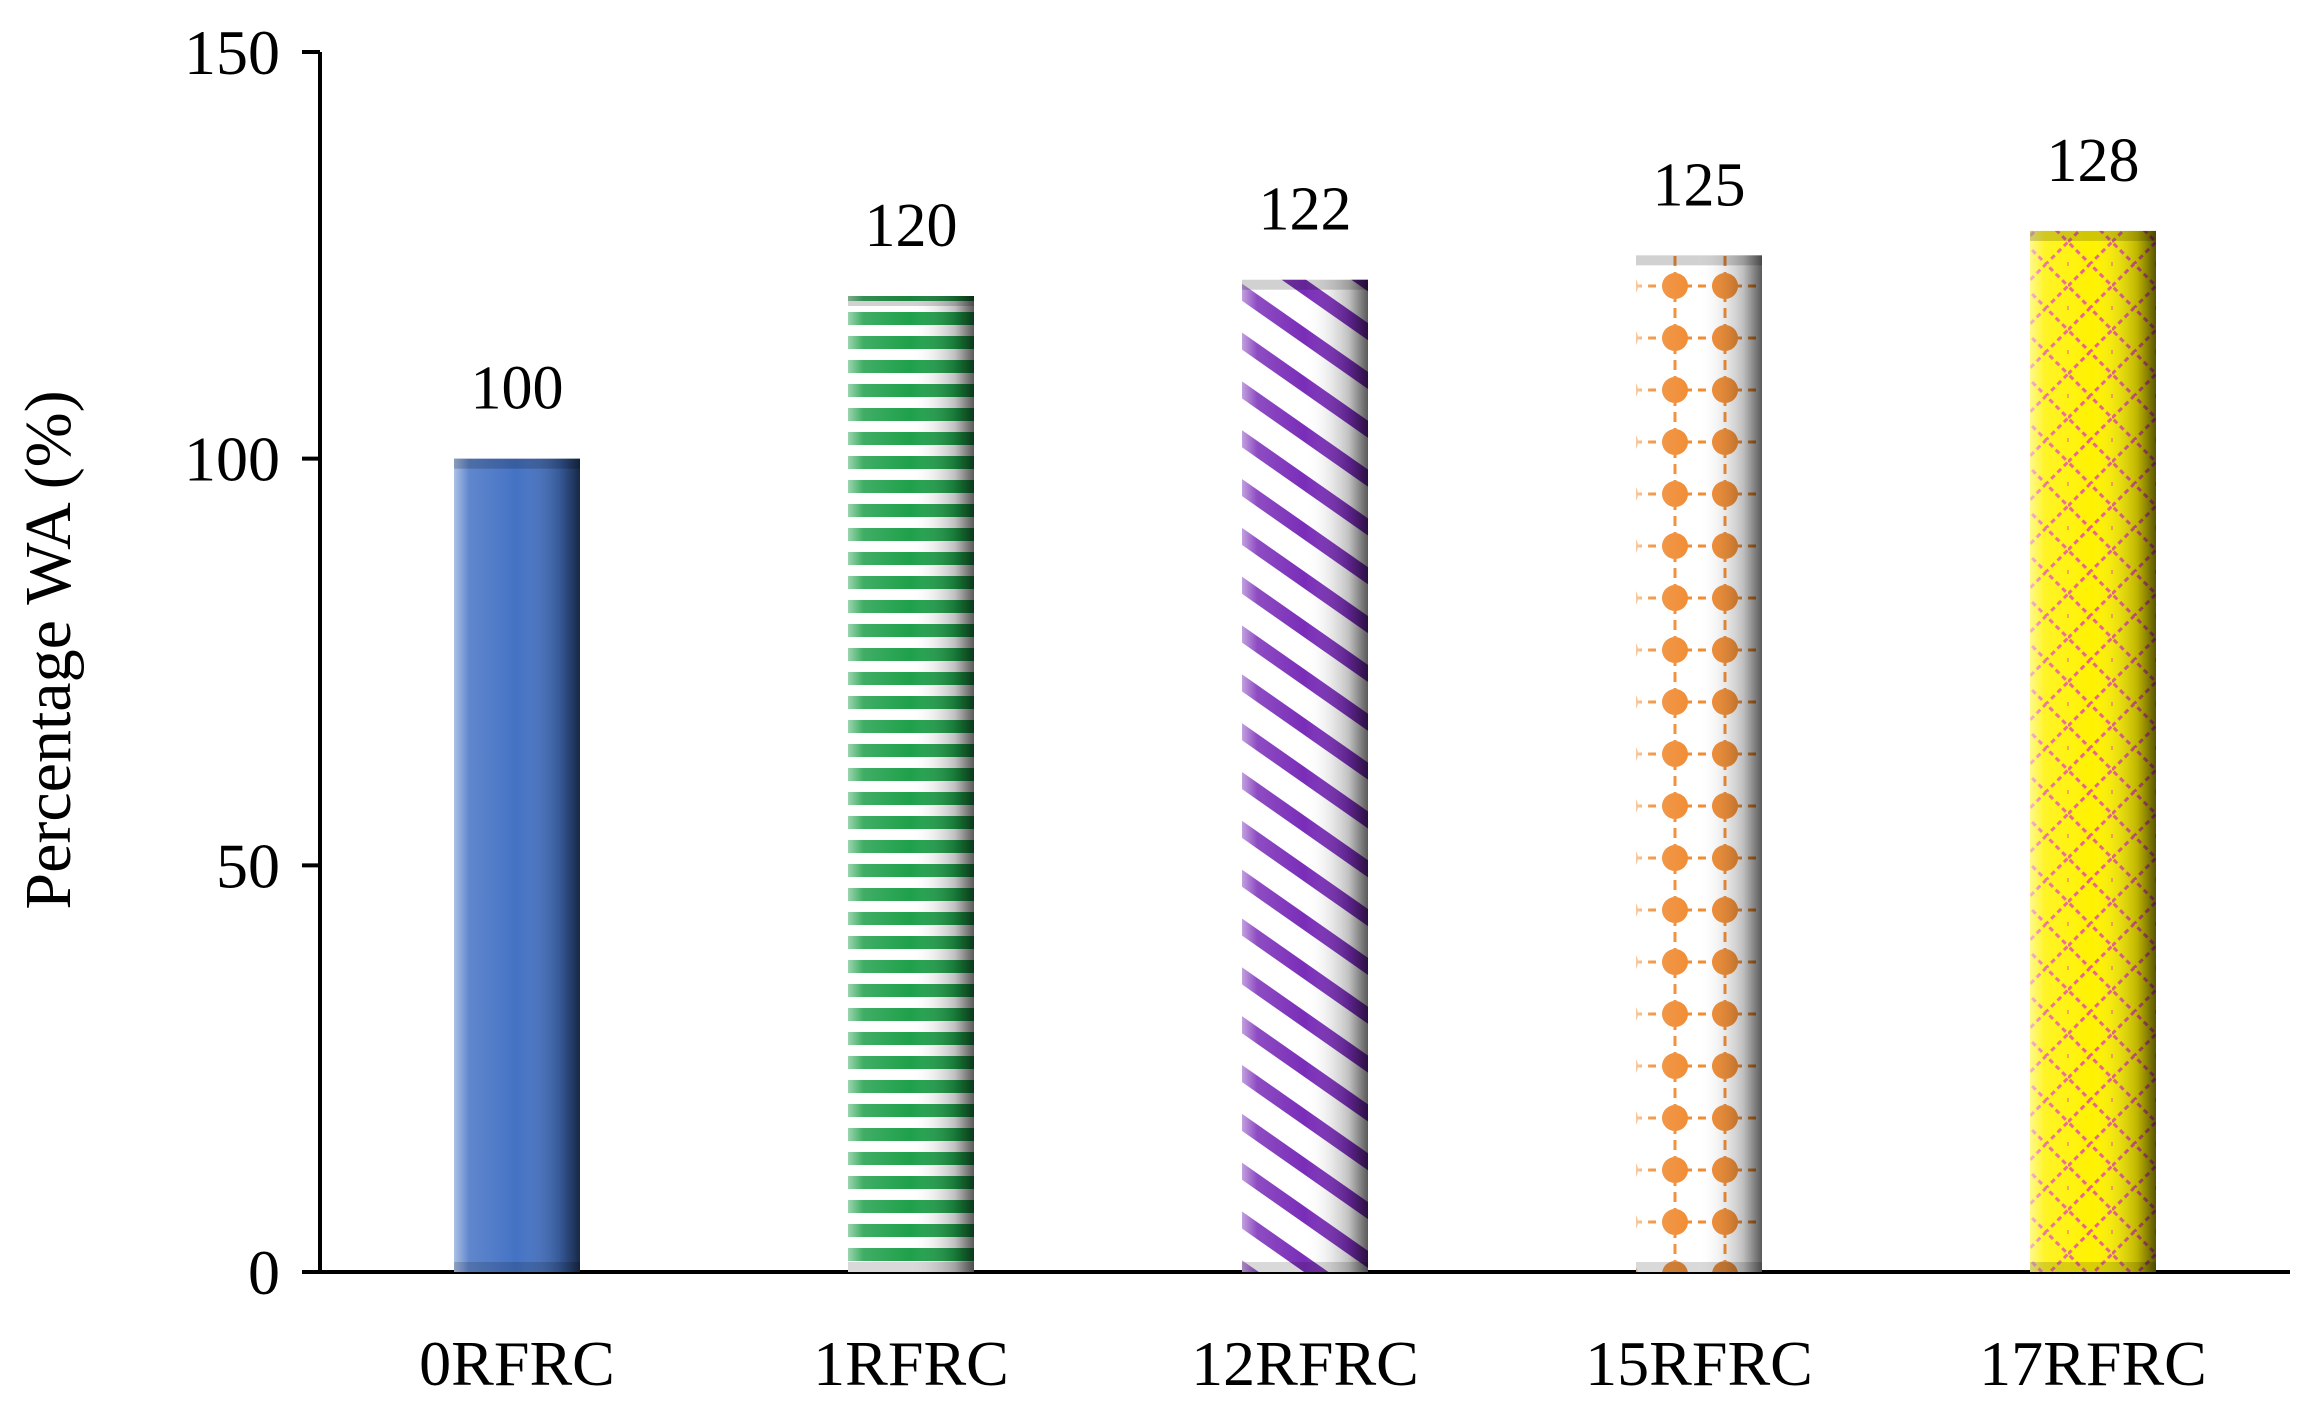  What do you see at coordinates (2093, 161) in the screenshot?
I see `data-label-17RFRC: 128` at bounding box center [2093, 161].